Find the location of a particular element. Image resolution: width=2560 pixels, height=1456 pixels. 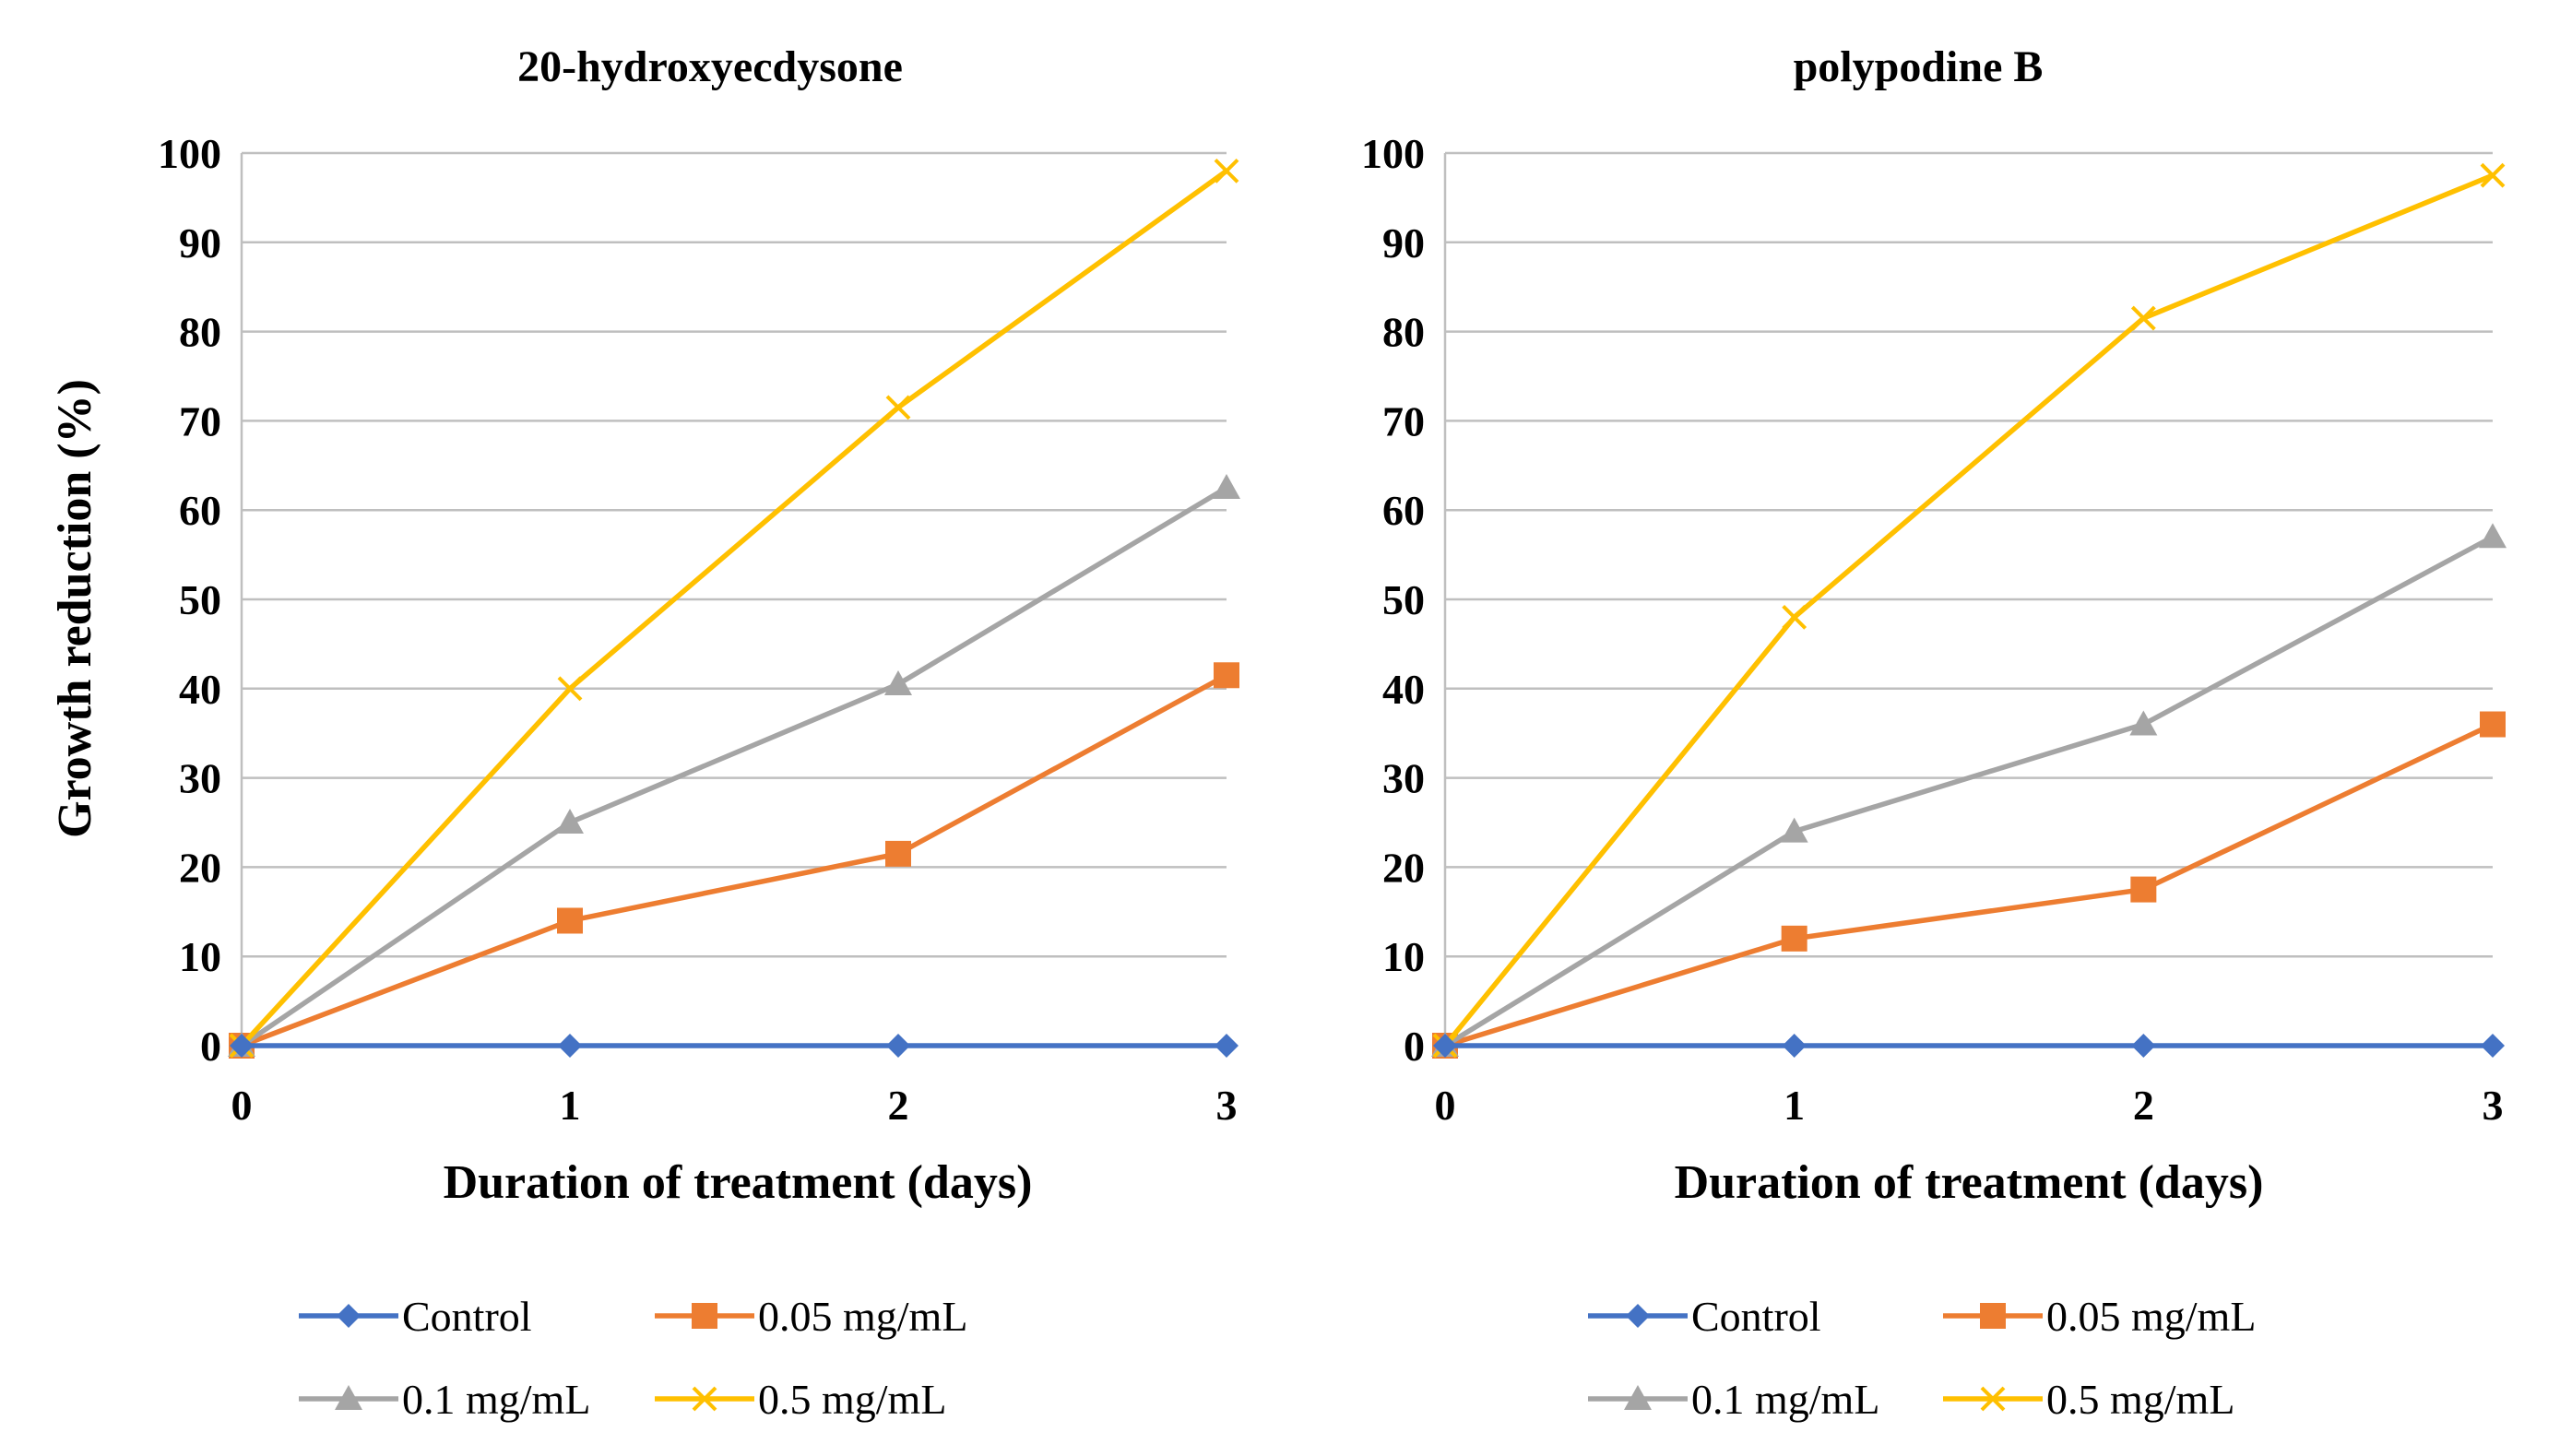

chart-title: 20-hydroxyecdysone is located at coordinates (710, 66).